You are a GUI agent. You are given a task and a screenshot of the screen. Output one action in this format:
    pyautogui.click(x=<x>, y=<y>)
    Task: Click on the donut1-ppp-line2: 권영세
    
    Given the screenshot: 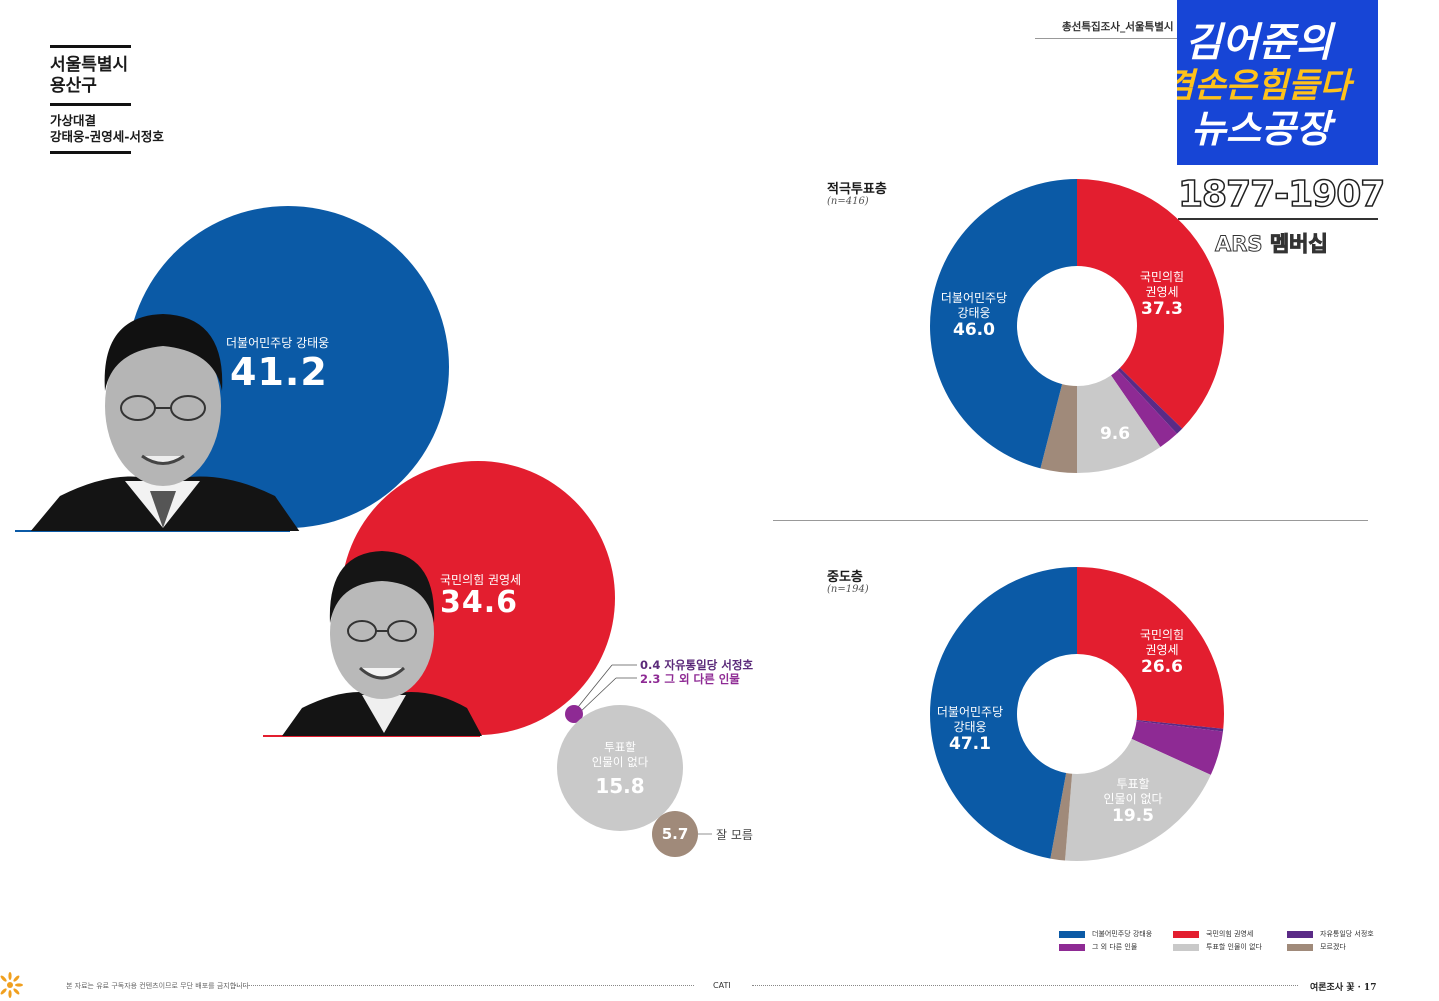 What is the action you would take?
    pyautogui.click(x=1162, y=292)
    